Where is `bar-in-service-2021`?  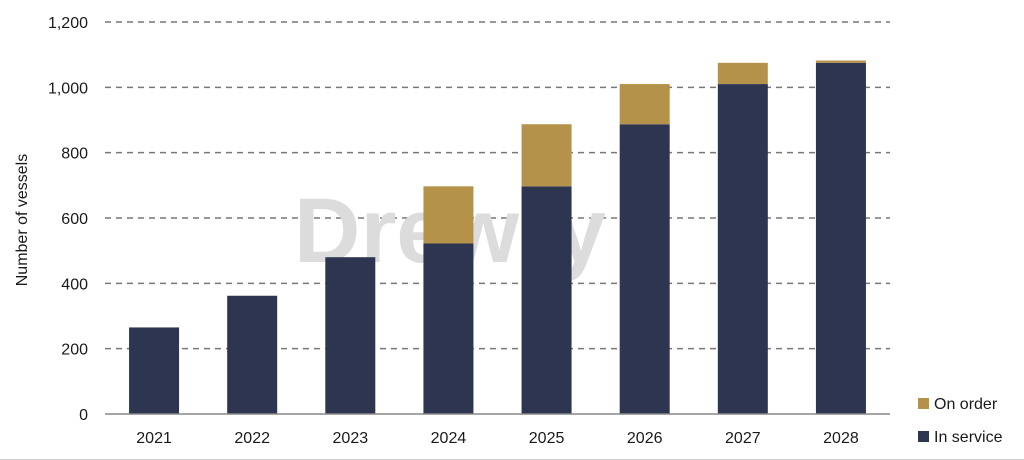 bar-in-service-2021 is located at coordinates (154, 370).